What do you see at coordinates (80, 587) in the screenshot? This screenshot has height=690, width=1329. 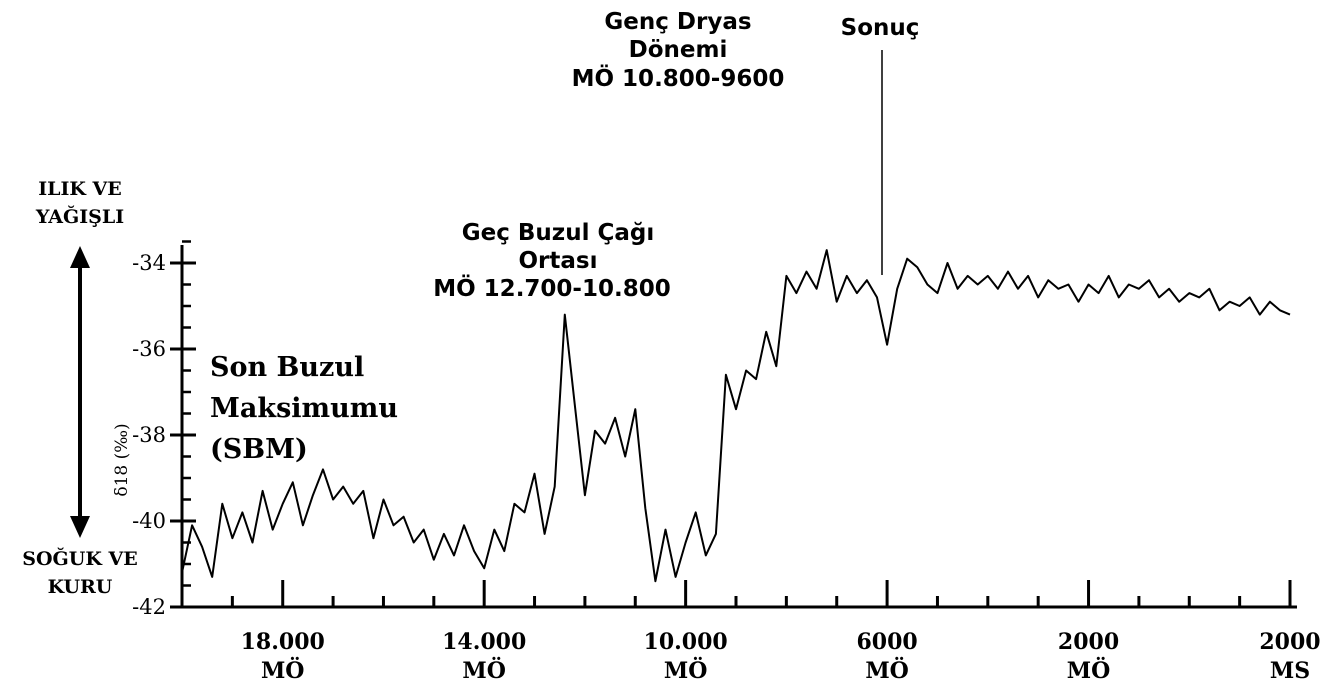 I see `cold-label-line2: KURU` at bounding box center [80, 587].